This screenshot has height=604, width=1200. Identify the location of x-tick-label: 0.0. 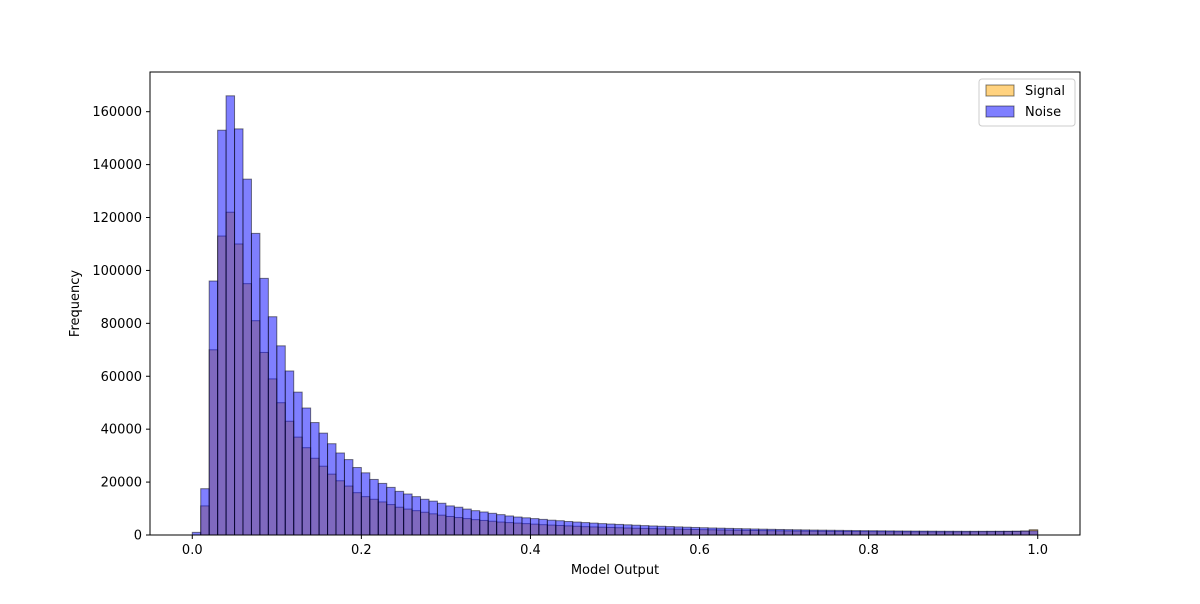
(192, 550).